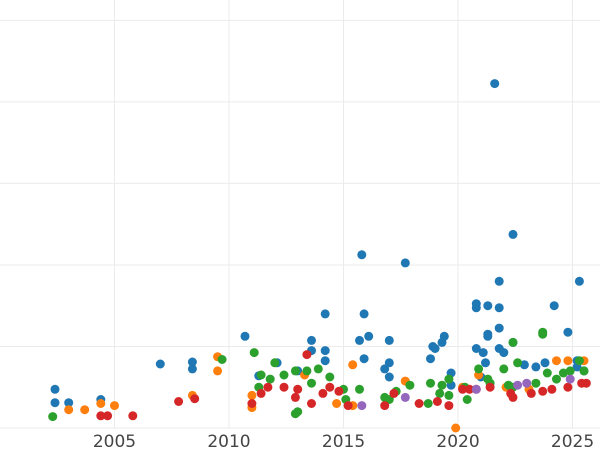 This screenshot has height=450, width=600. I want to click on x-tick-label-1: 2010, so click(228, 441).